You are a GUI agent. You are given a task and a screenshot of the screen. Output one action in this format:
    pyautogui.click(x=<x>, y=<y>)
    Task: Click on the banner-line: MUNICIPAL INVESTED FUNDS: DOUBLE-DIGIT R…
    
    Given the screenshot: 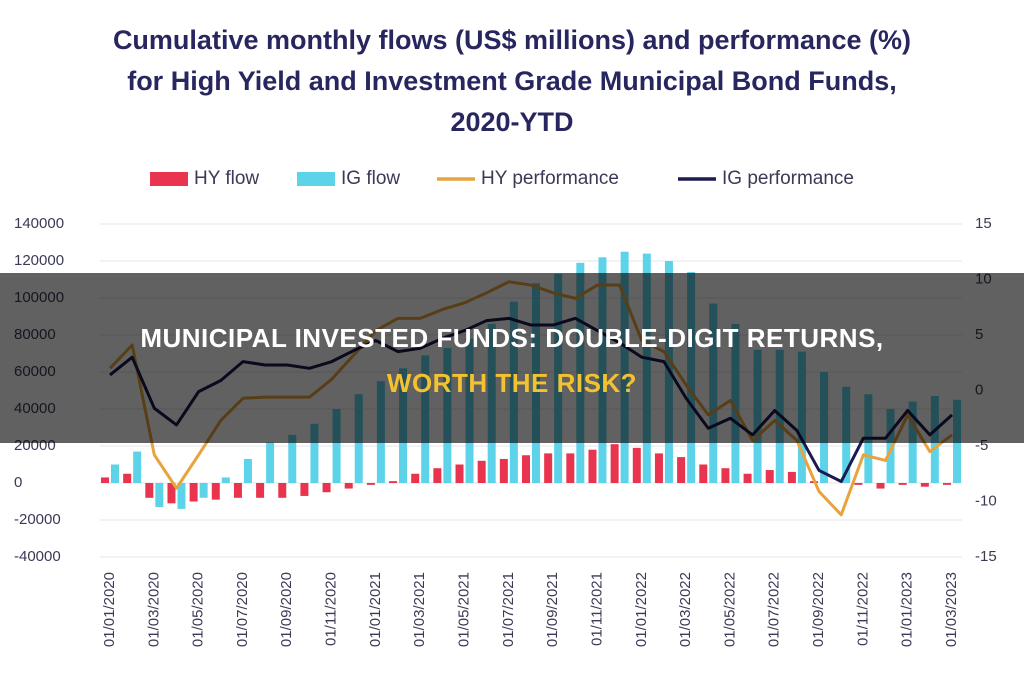 What is the action you would take?
    pyautogui.click(x=512, y=338)
    